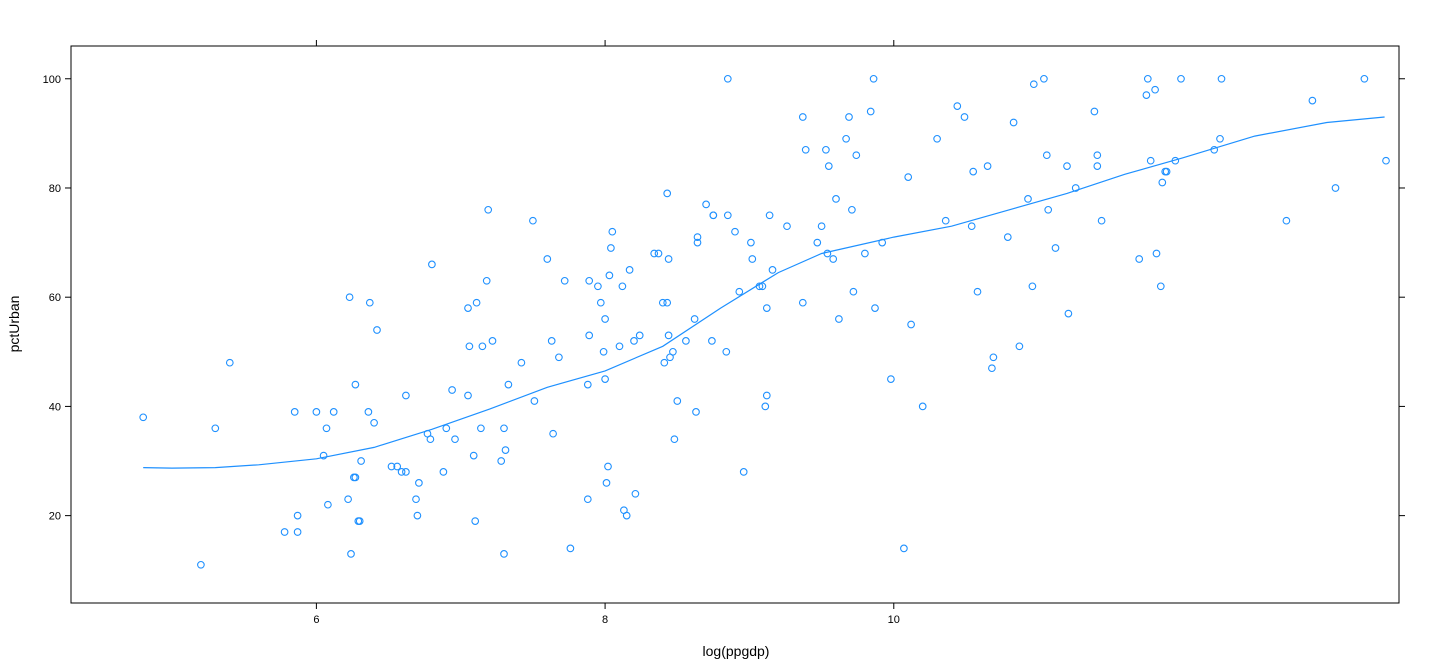 The width and height of the screenshot is (1440, 672). Describe the element at coordinates (605, 620) in the screenshot. I see `x-tick-label: 8` at that location.